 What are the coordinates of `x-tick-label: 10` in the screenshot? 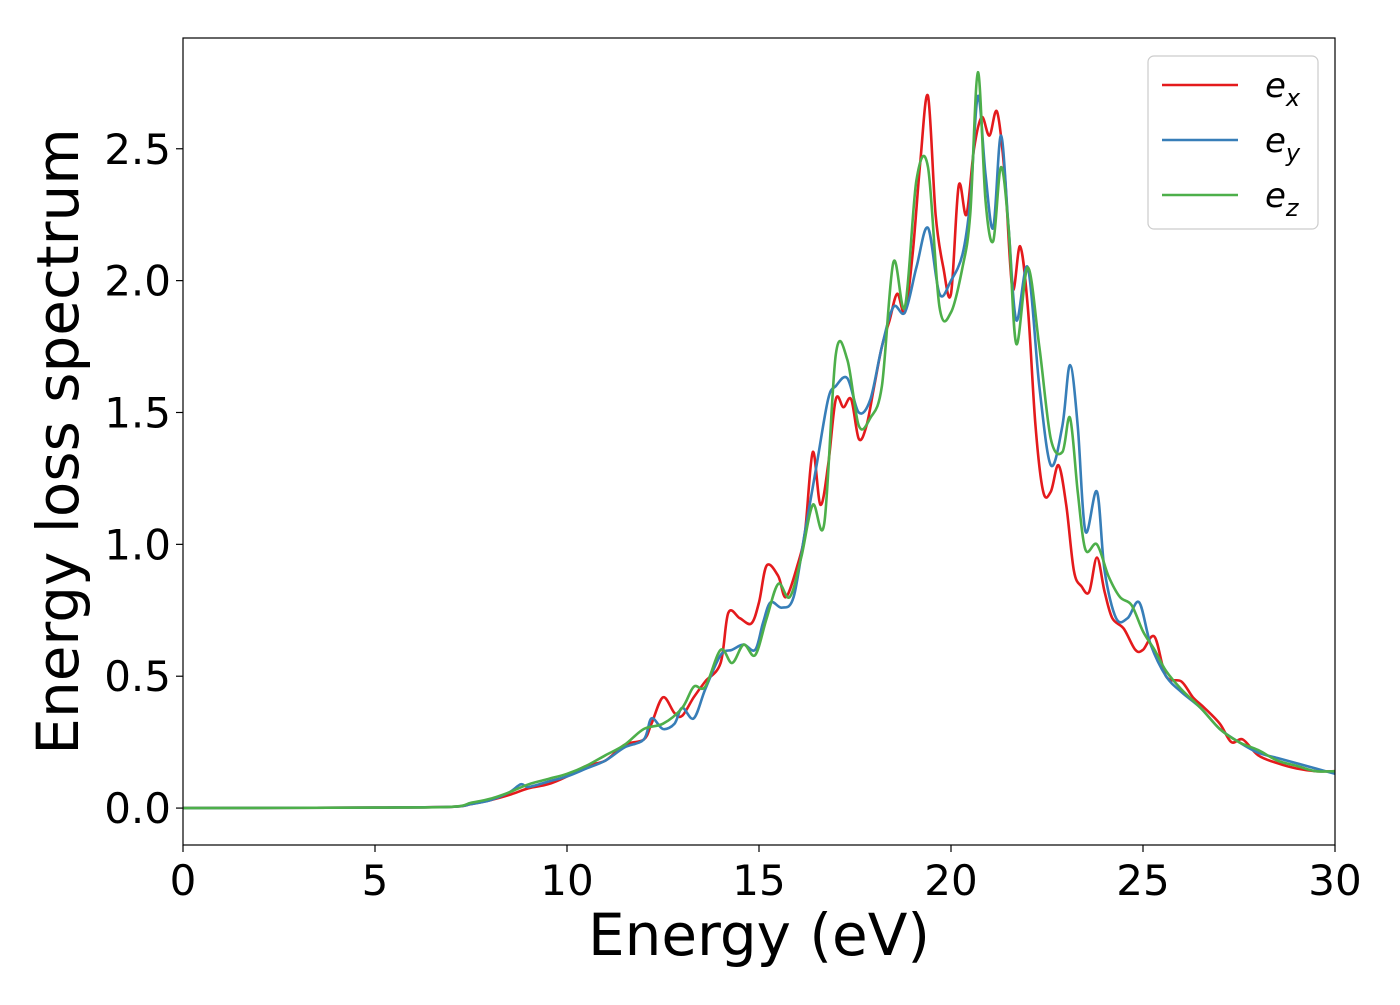 It's located at (566, 880).